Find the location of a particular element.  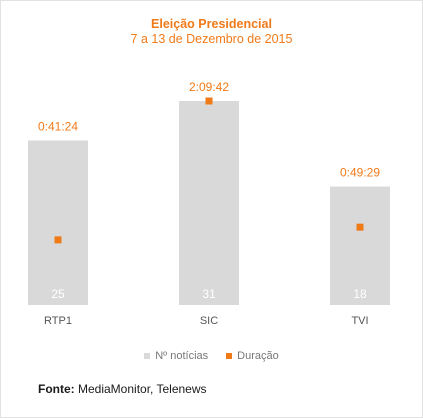

duration-marker-rtp1 is located at coordinates (58, 240).